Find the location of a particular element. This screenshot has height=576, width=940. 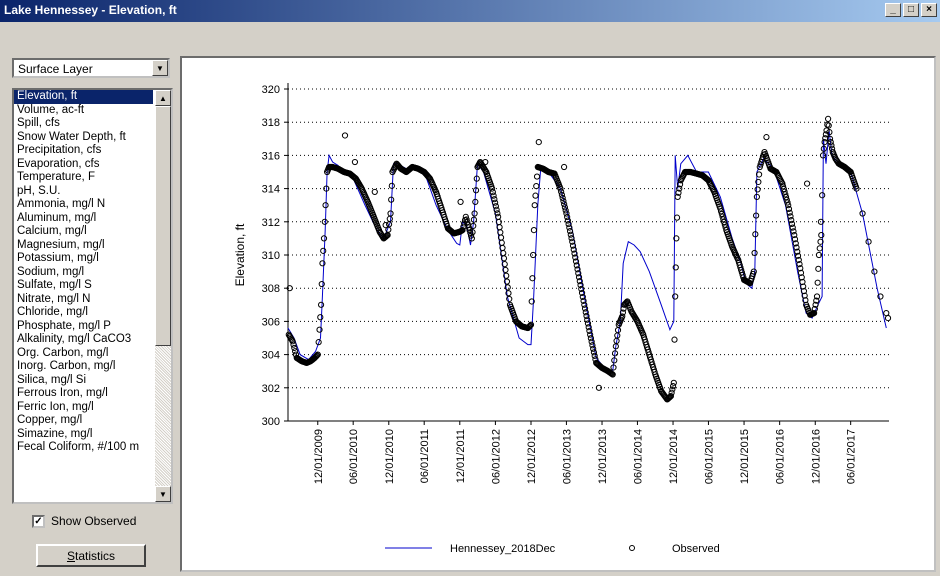

list-item: Snow Water Depth, ft is located at coordinates (71, 136).